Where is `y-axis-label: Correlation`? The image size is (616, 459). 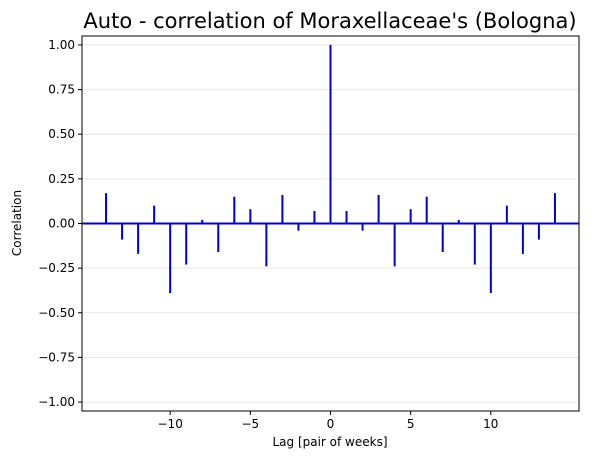 y-axis-label: Correlation is located at coordinates (17, 223).